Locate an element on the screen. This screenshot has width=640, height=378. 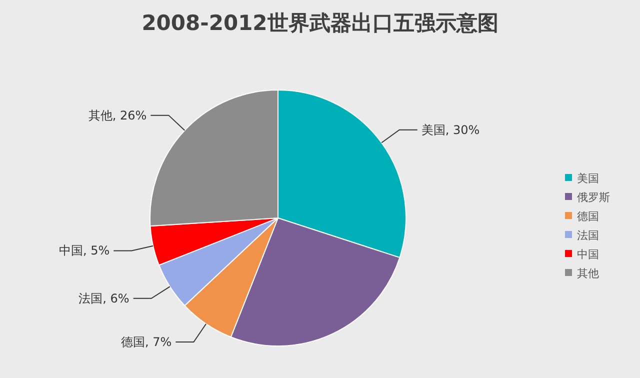
legend-label: 德国 is located at coordinates (588, 216).